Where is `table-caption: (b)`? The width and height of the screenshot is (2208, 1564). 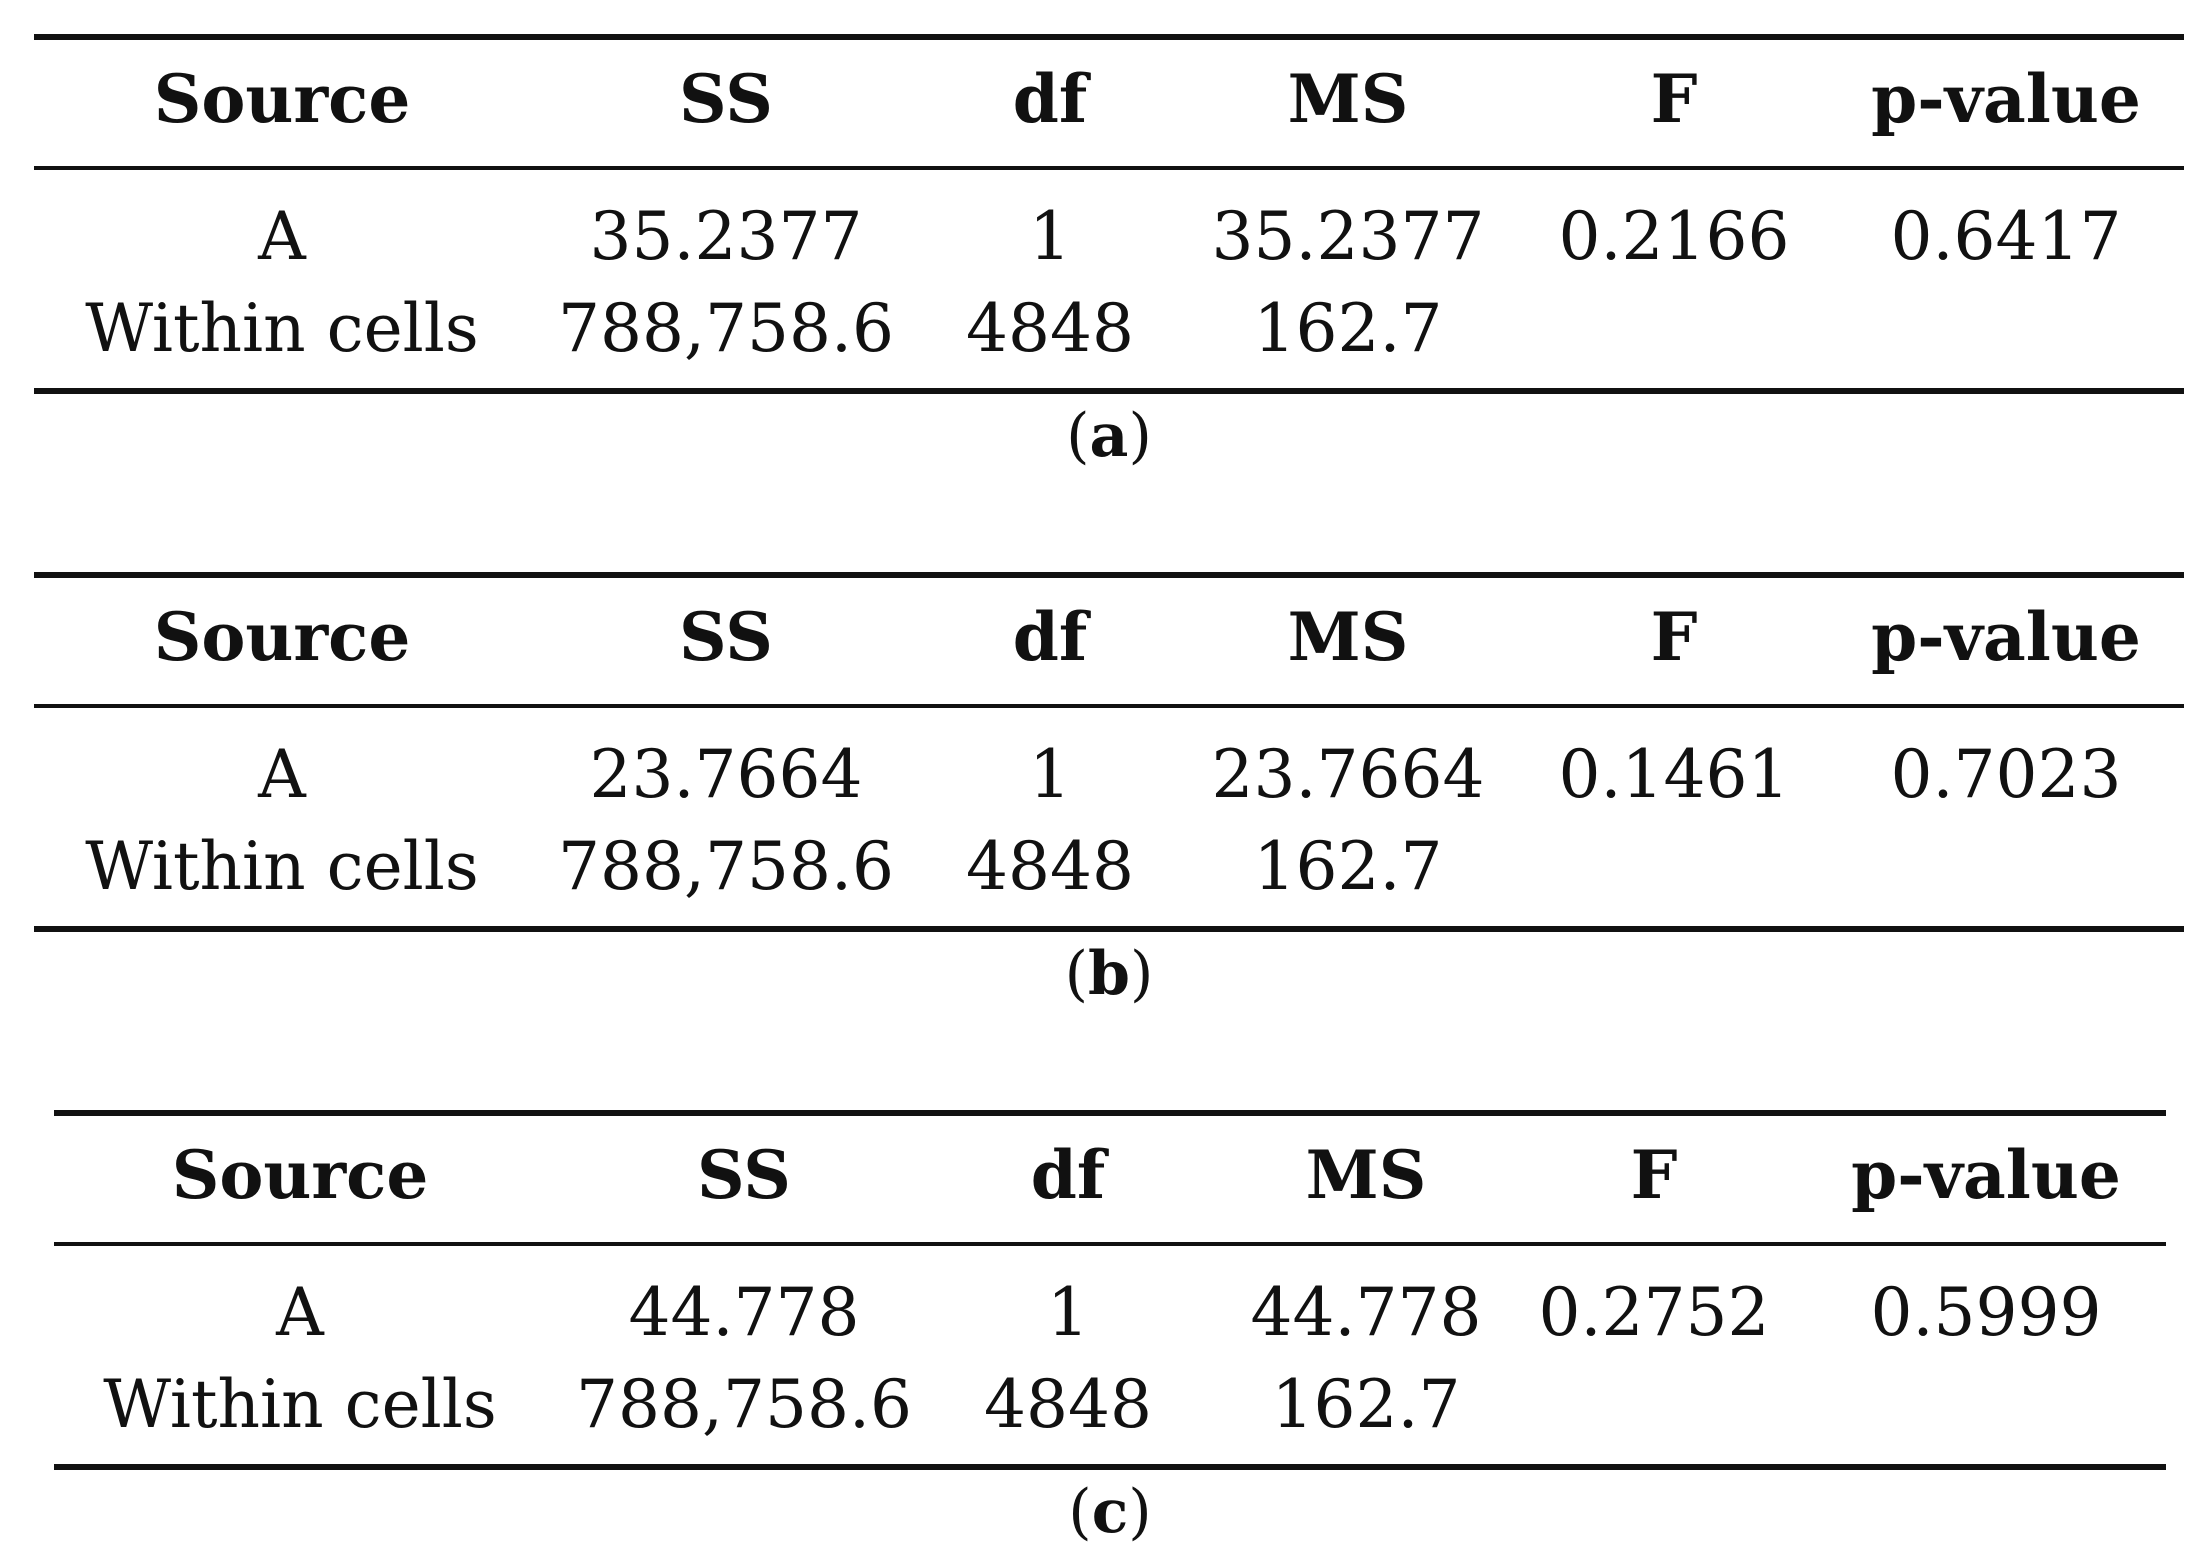
table-caption: (b) is located at coordinates (1109, 974).